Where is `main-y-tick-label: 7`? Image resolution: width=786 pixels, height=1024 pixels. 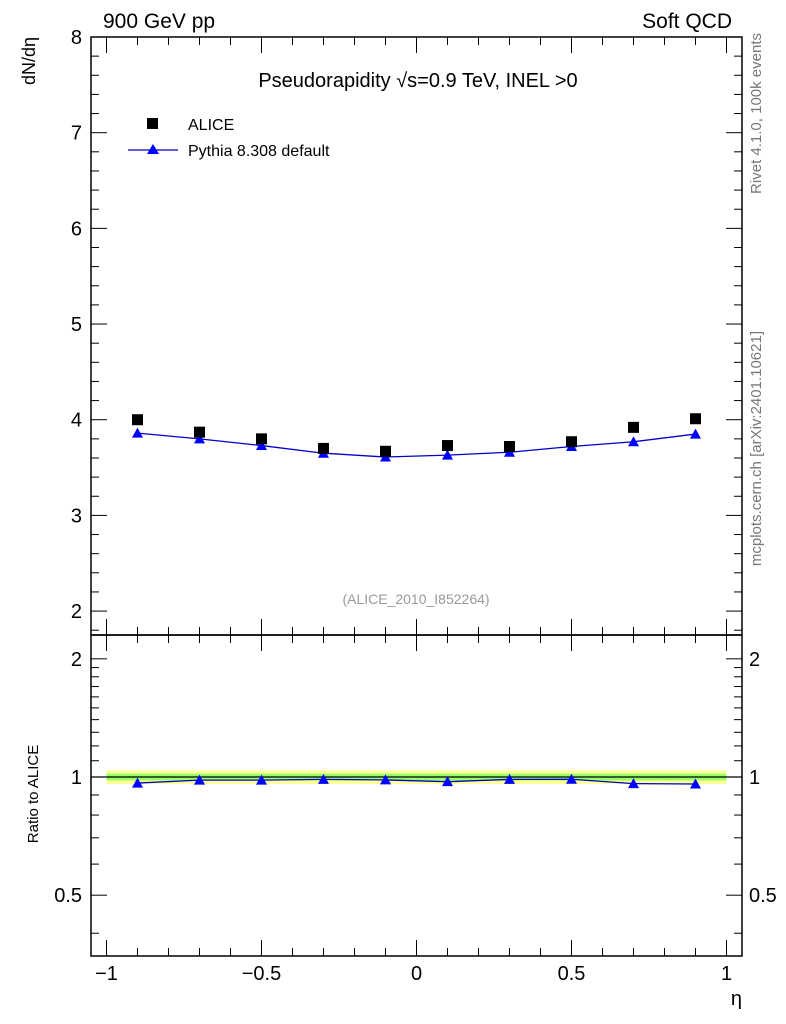
main-y-tick-label: 7 is located at coordinates (76, 134).